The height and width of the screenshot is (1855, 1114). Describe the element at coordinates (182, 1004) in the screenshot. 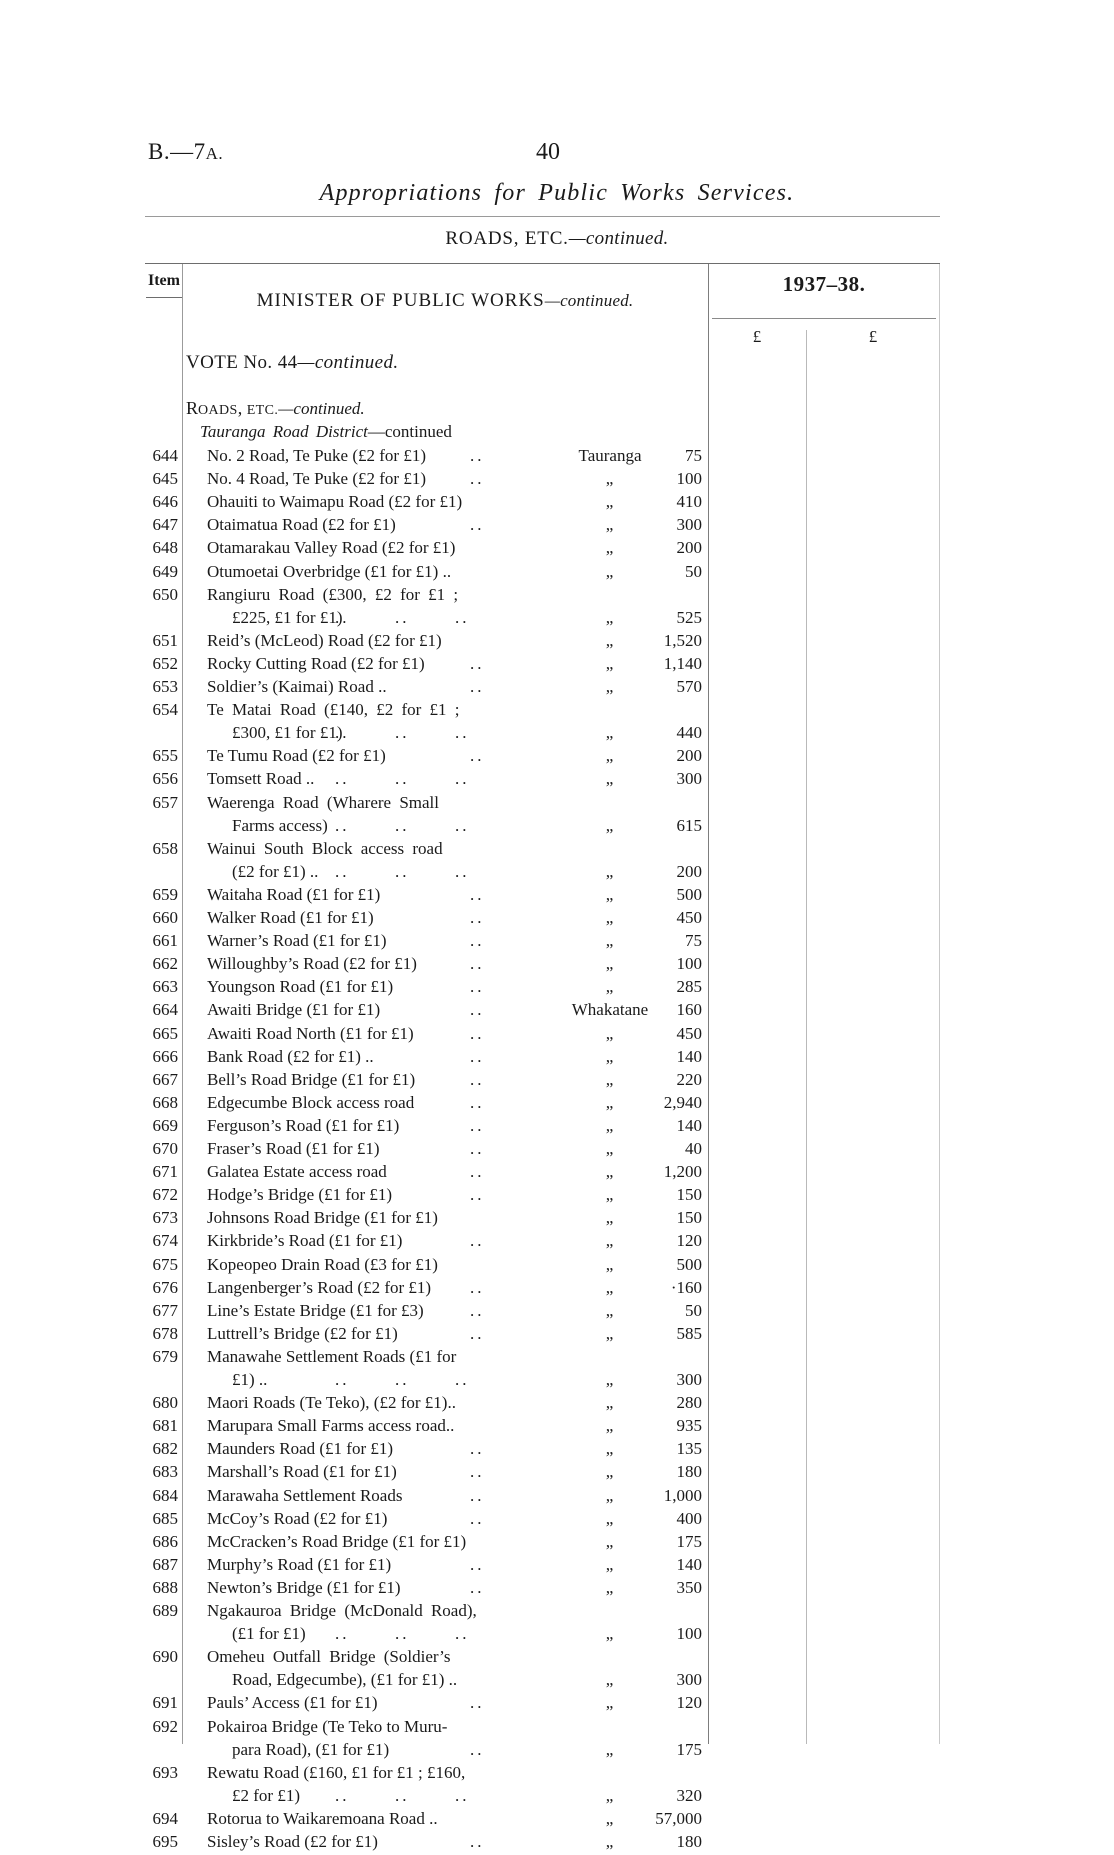

I see `item-column-rule` at that location.